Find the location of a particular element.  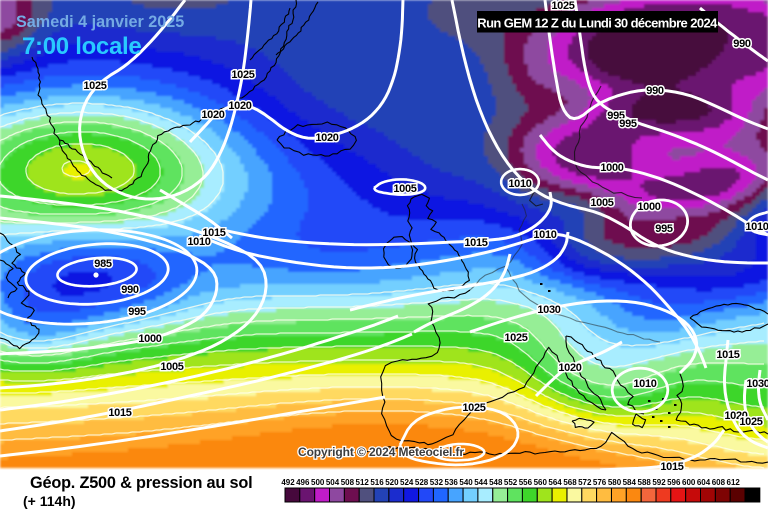

svg-text: Copyright © 2024 Meteociel.fr is located at coordinates (381, 452).